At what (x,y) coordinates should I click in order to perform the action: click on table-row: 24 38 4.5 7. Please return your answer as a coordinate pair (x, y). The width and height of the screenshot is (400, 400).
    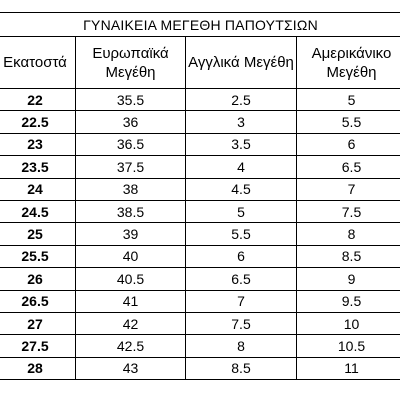
    Looking at the image, I should click on (200, 189).